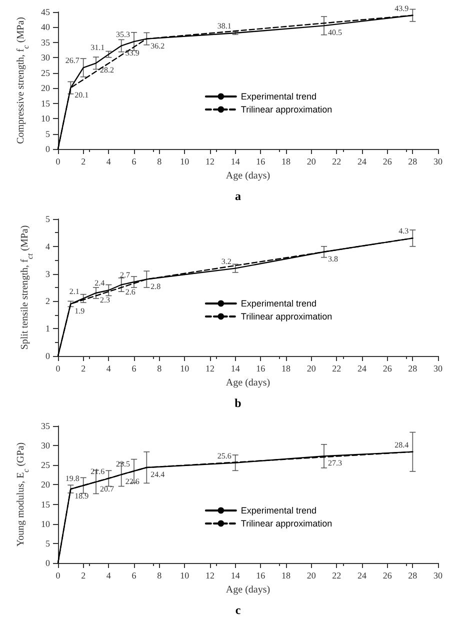  Describe the element at coordinates (132, 53) in the screenshot. I see `data-label: 33.9` at that location.